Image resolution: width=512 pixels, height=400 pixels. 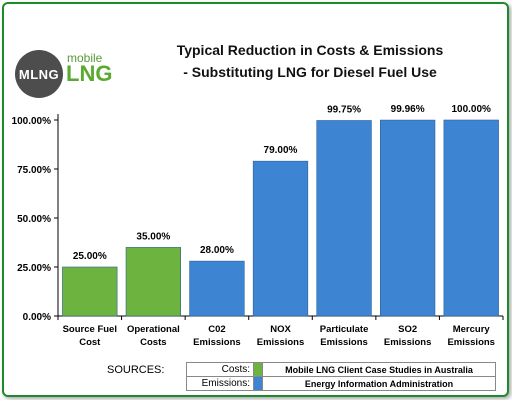 I want to click on source-key: Emissions:, so click(x=220, y=383).